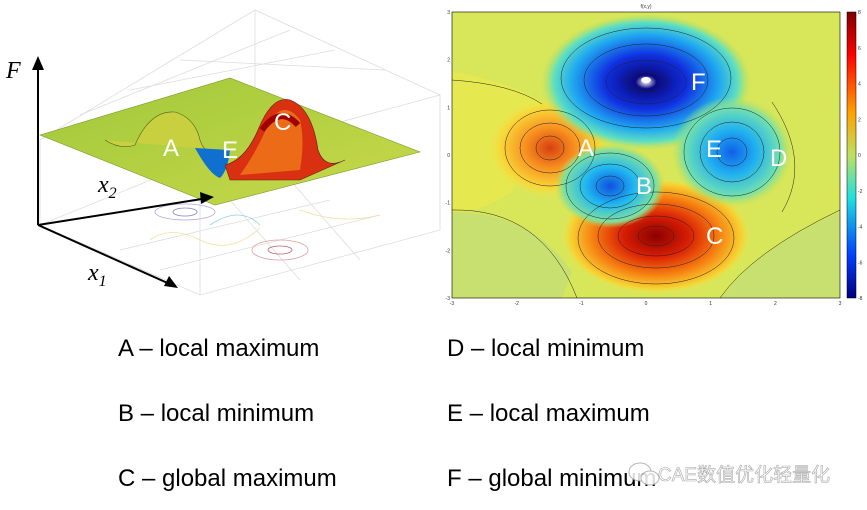  I want to click on surface, so click(230, 141).